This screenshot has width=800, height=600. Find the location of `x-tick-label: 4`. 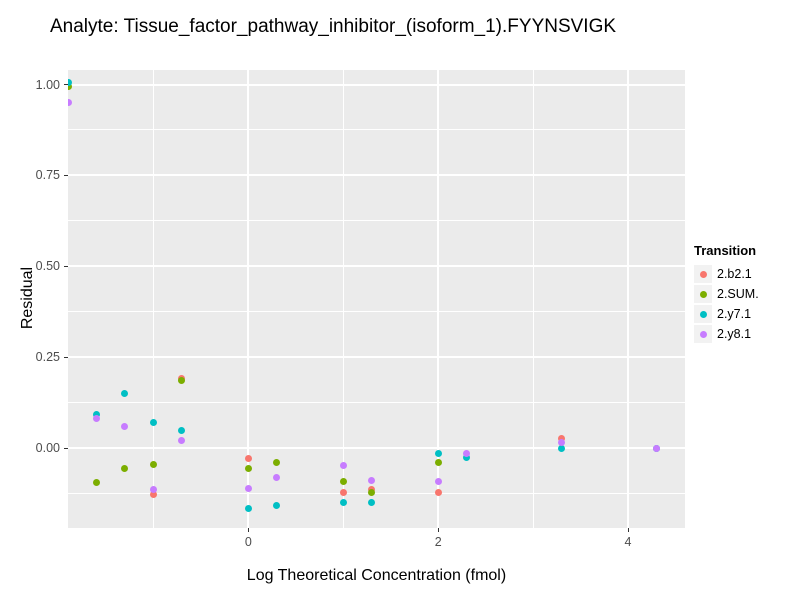

x-tick-label: 4 is located at coordinates (628, 542).